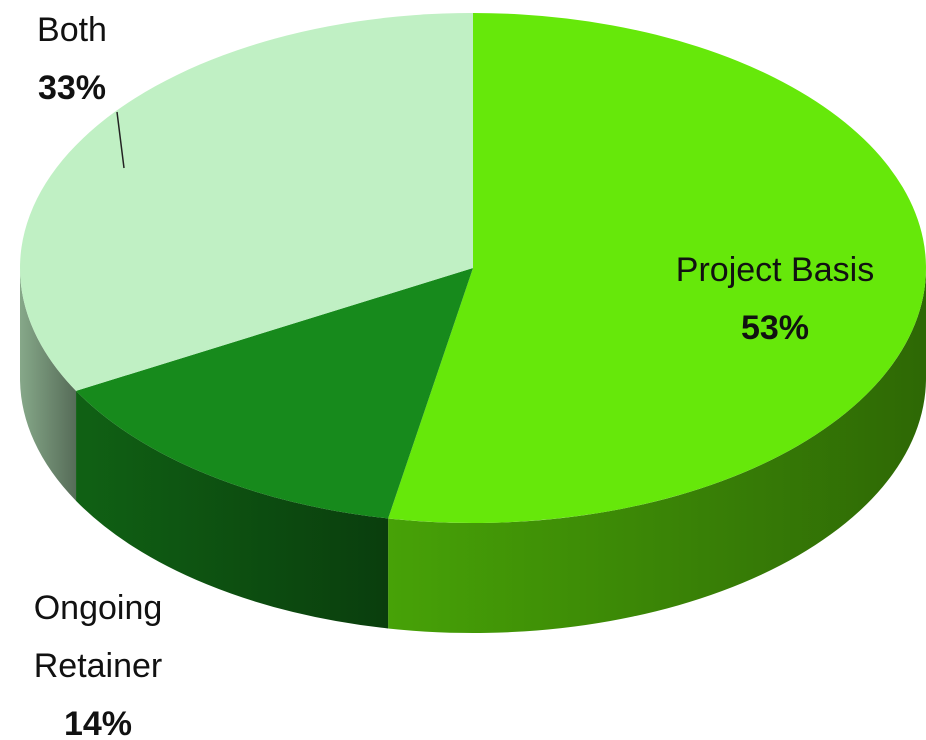 The image size is (926, 740). What do you see at coordinates (98, 637) in the screenshot?
I see `category-label: Ongoing Retainer` at bounding box center [98, 637].